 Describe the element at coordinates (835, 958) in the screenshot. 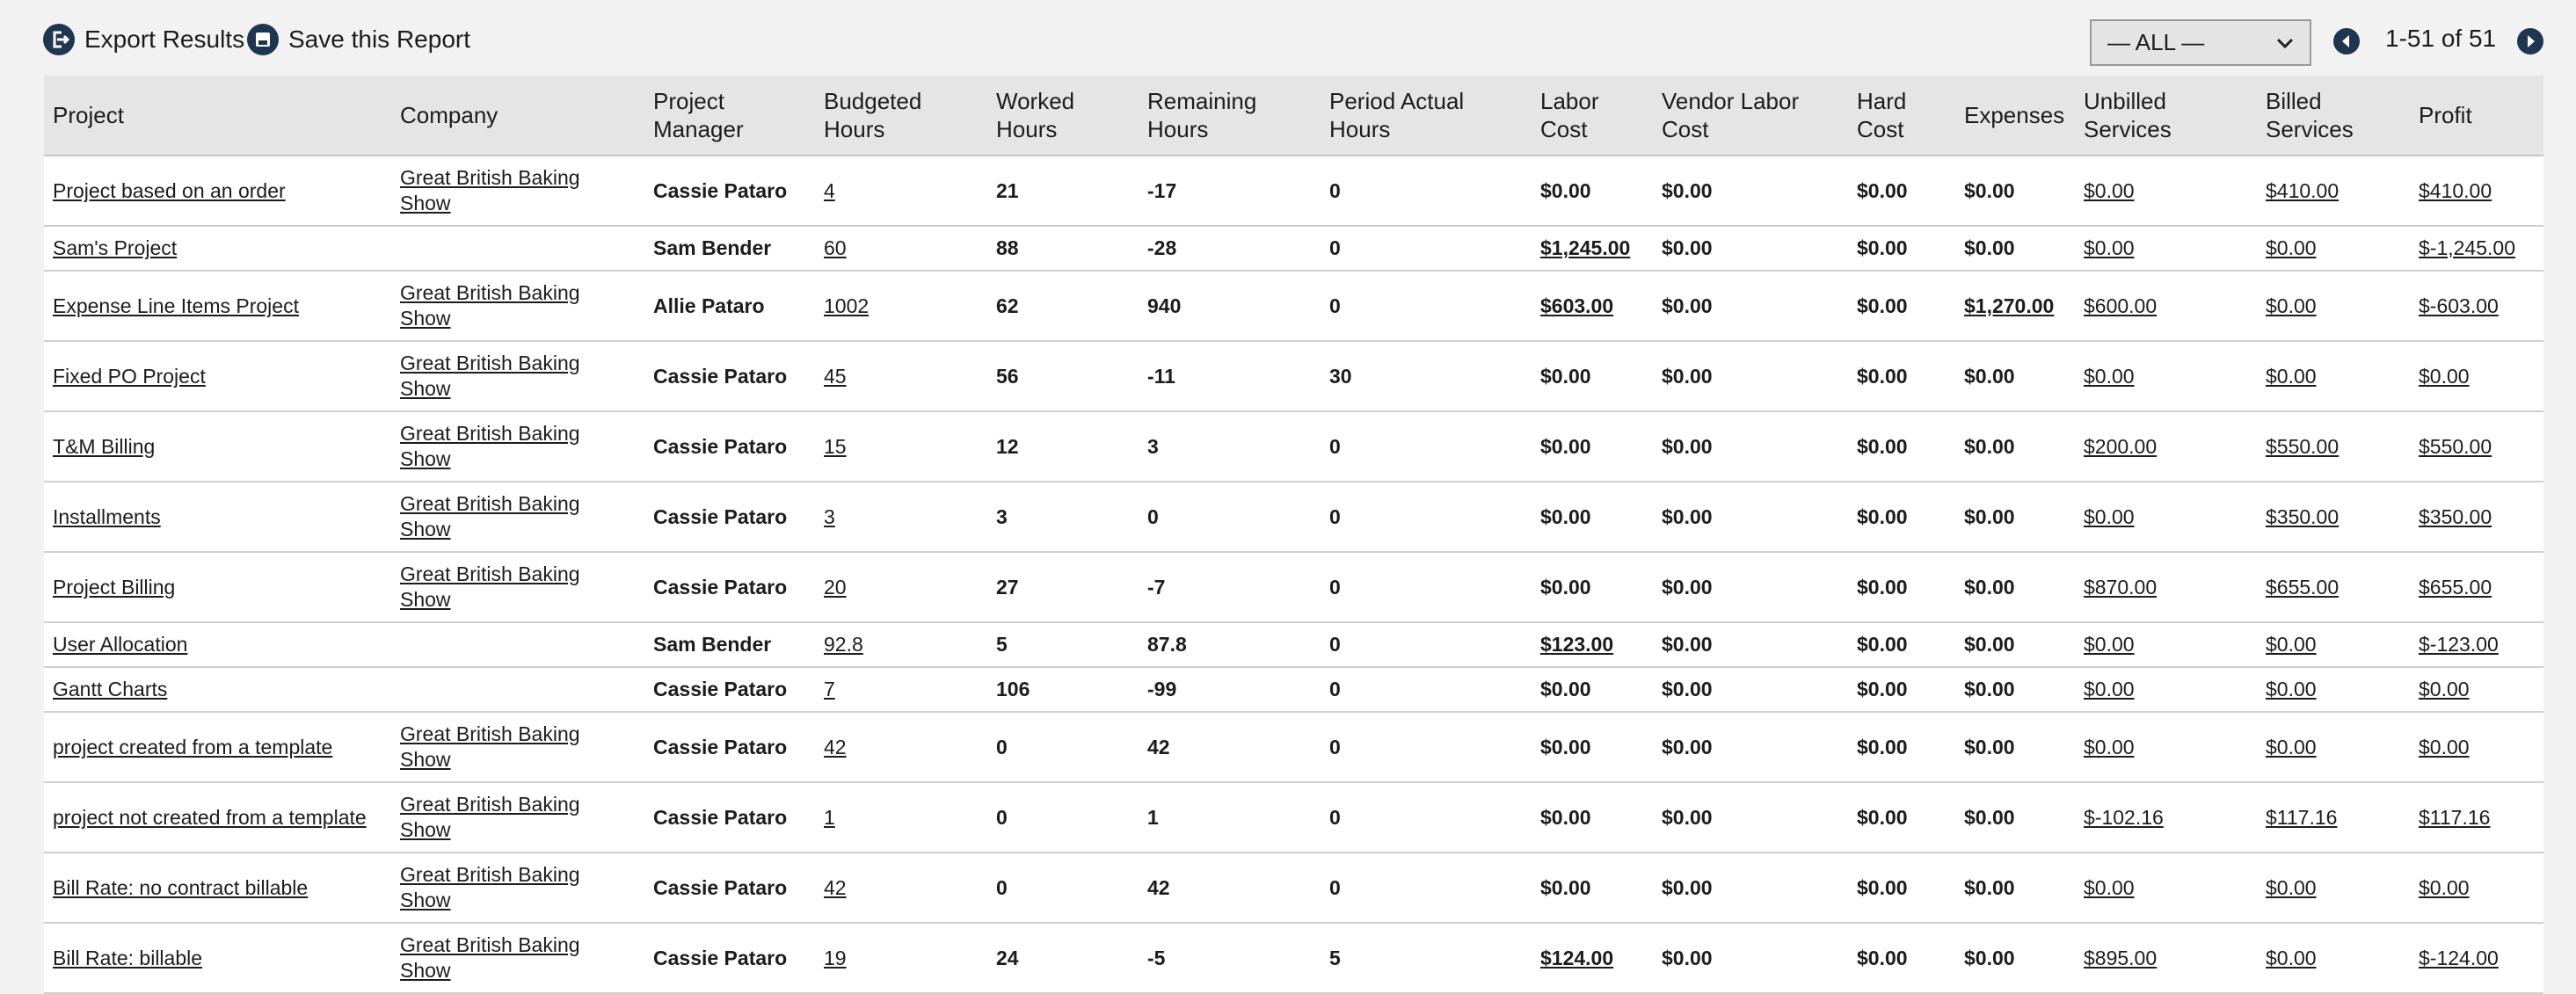

I see `cell-link: 19` at that location.